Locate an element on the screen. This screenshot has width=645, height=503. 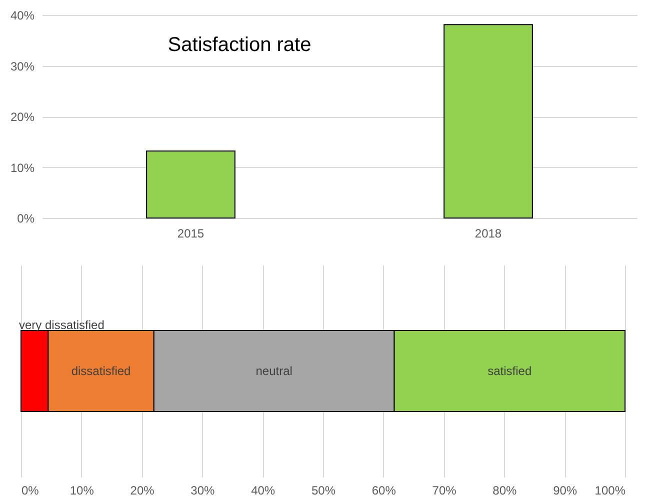
x-tick-label: 30% is located at coordinates (203, 491).